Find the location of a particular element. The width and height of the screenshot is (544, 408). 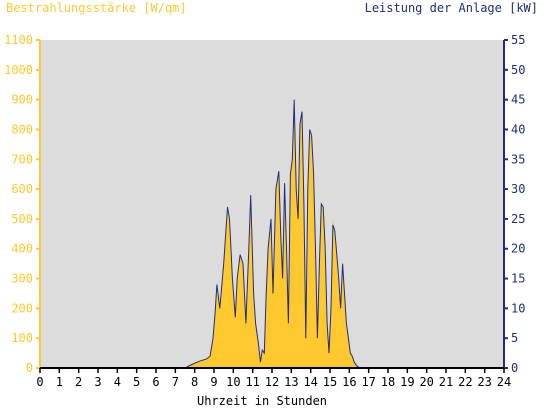

right-tick-label: 20 is located at coordinates (518, 249).